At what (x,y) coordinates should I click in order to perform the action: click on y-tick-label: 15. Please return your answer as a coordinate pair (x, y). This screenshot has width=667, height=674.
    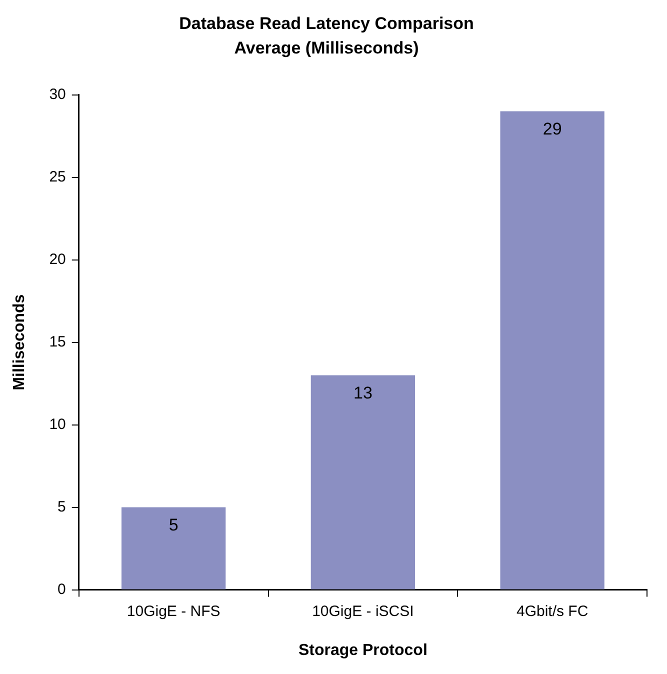
    Looking at the image, I should click on (57, 341).